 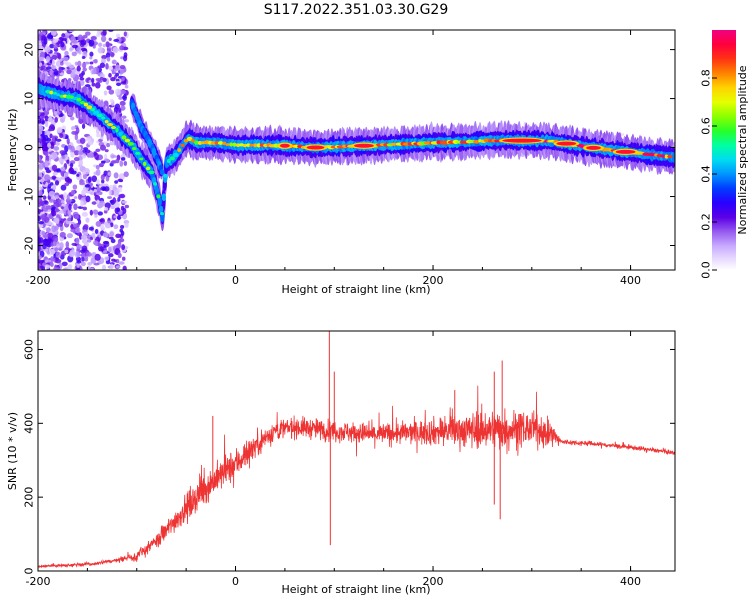 What do you see at coordinates (161, 209) in the screenshot?
I see `spectrogram-ridge-cell` at bounding box center [161, 209].